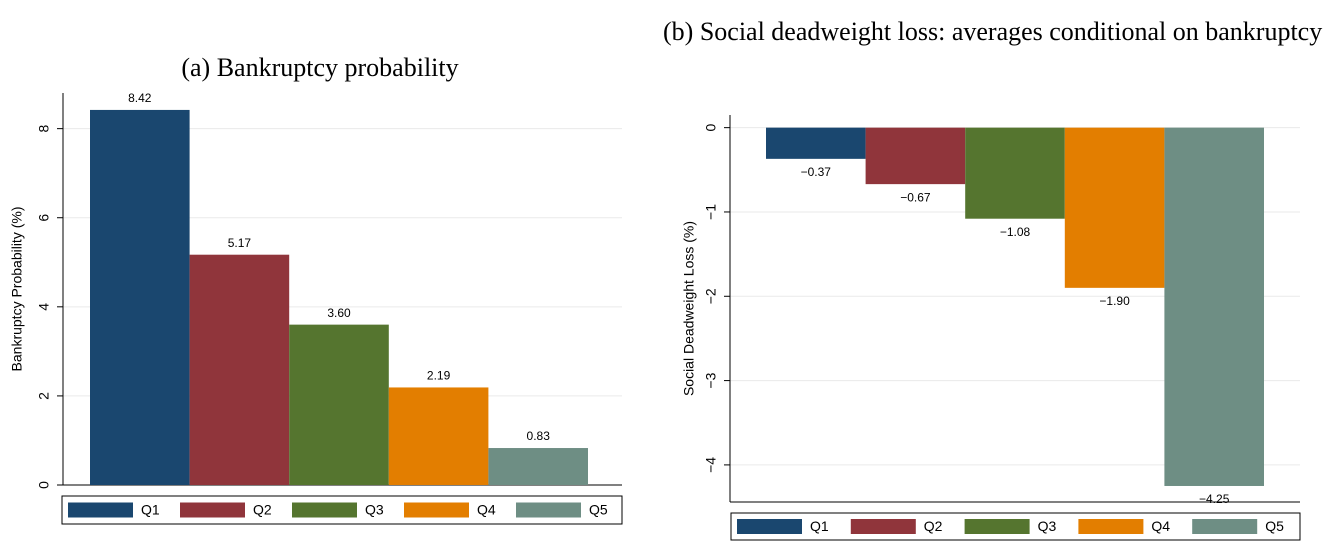 This screenshot has height=543, width=1331. What do you see at coordinates (44, 396) in the screenshot?
I see `y-tick-label: 2` at bounding box center [44, 396].